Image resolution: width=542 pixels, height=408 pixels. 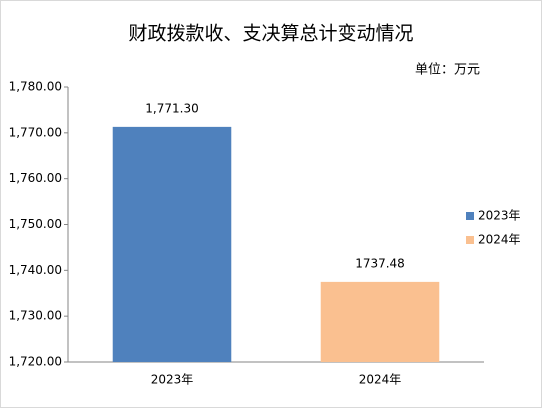 What do you see at coordinates (35, 270) in the screenshot?
I see `y-tick-label: 1,740.00` at bounding box center [35, 270].